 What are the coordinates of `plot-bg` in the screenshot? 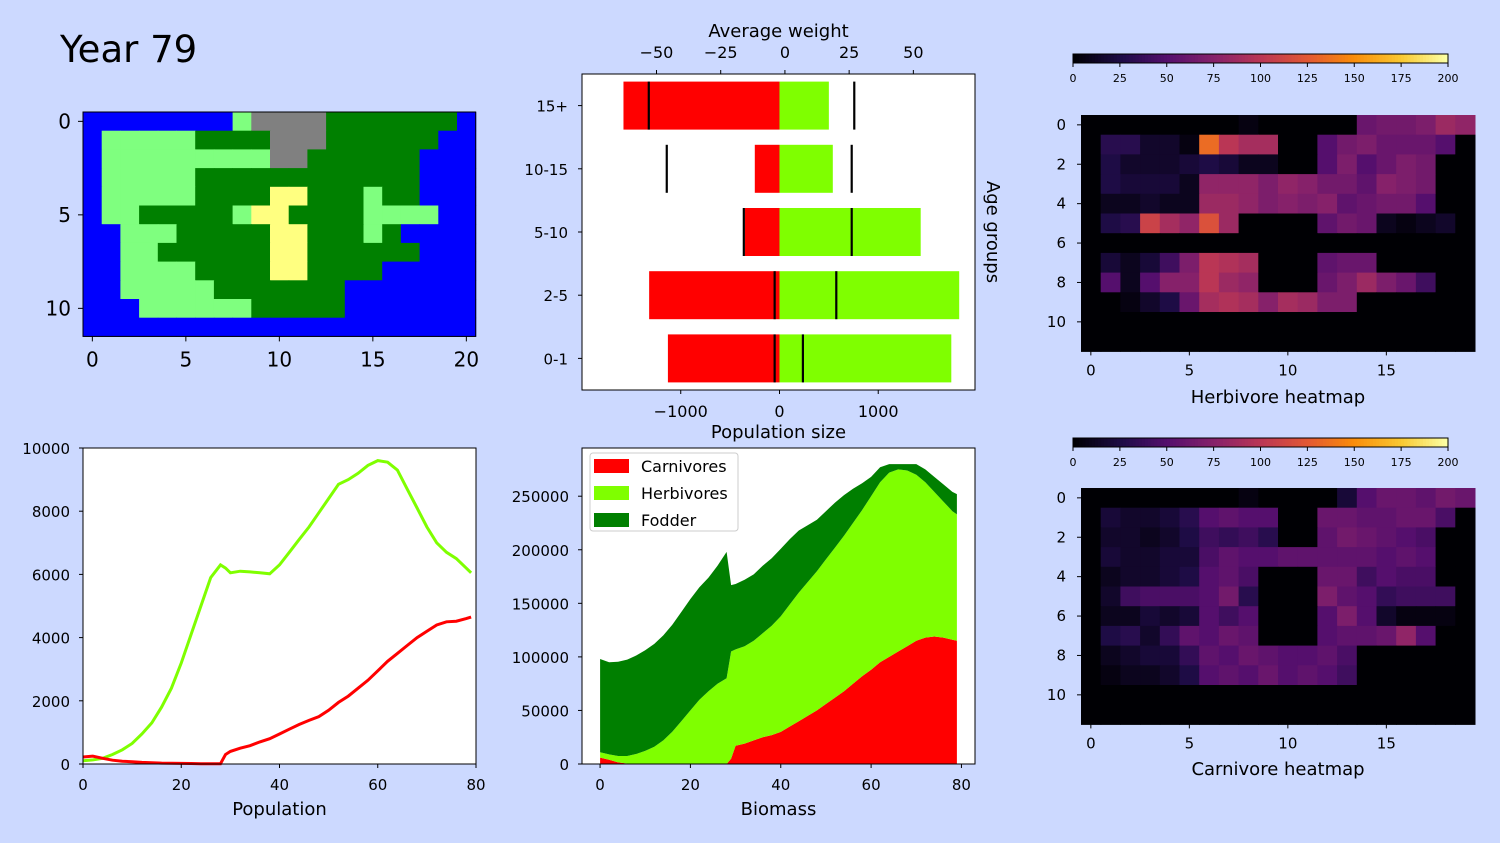 It's located at (279, 606).